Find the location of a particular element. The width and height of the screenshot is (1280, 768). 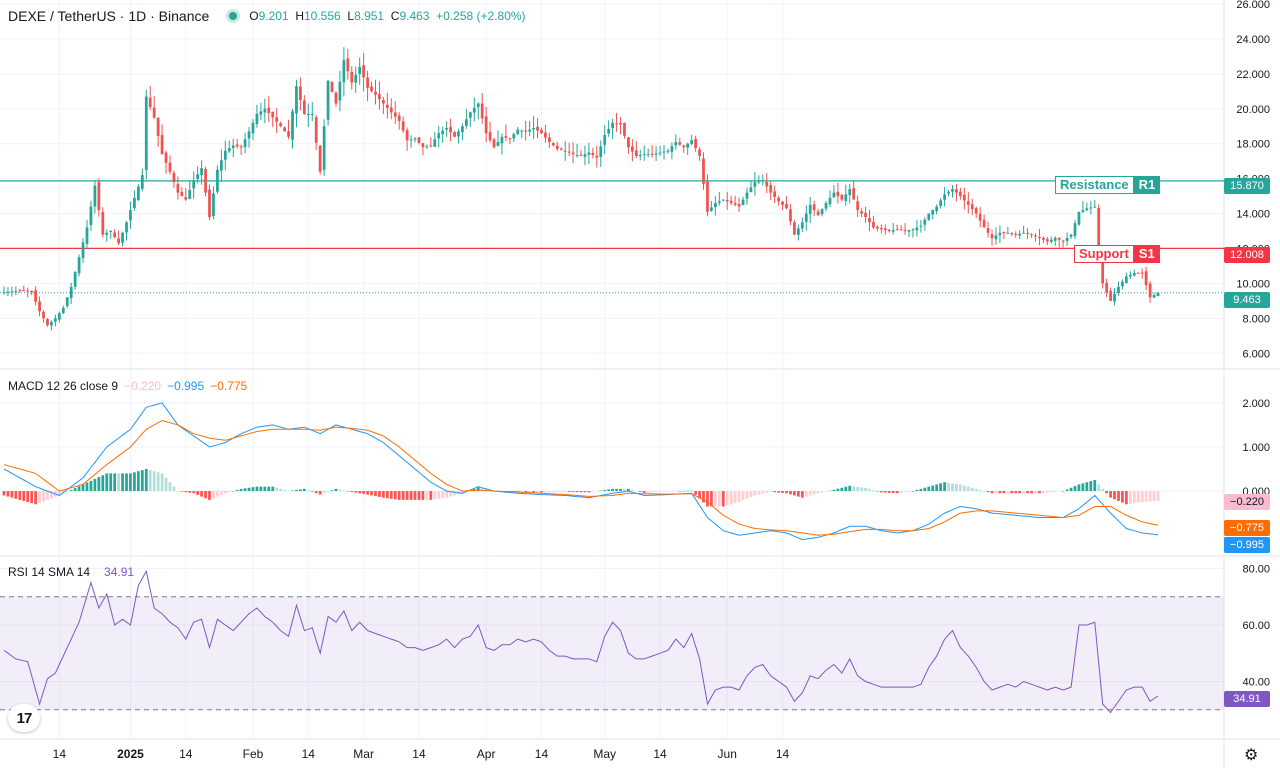

macd-signal-tag: −0.775 is located at coordinates (1247, 528).